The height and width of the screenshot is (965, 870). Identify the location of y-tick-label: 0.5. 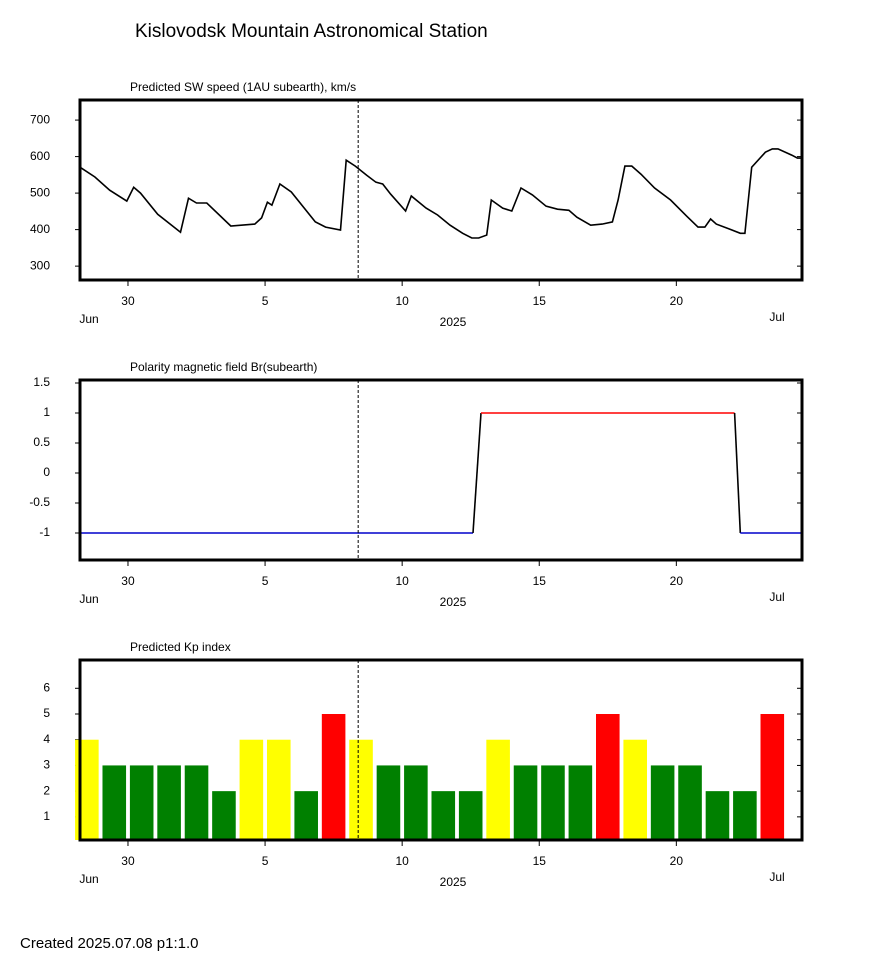
(41, 442).